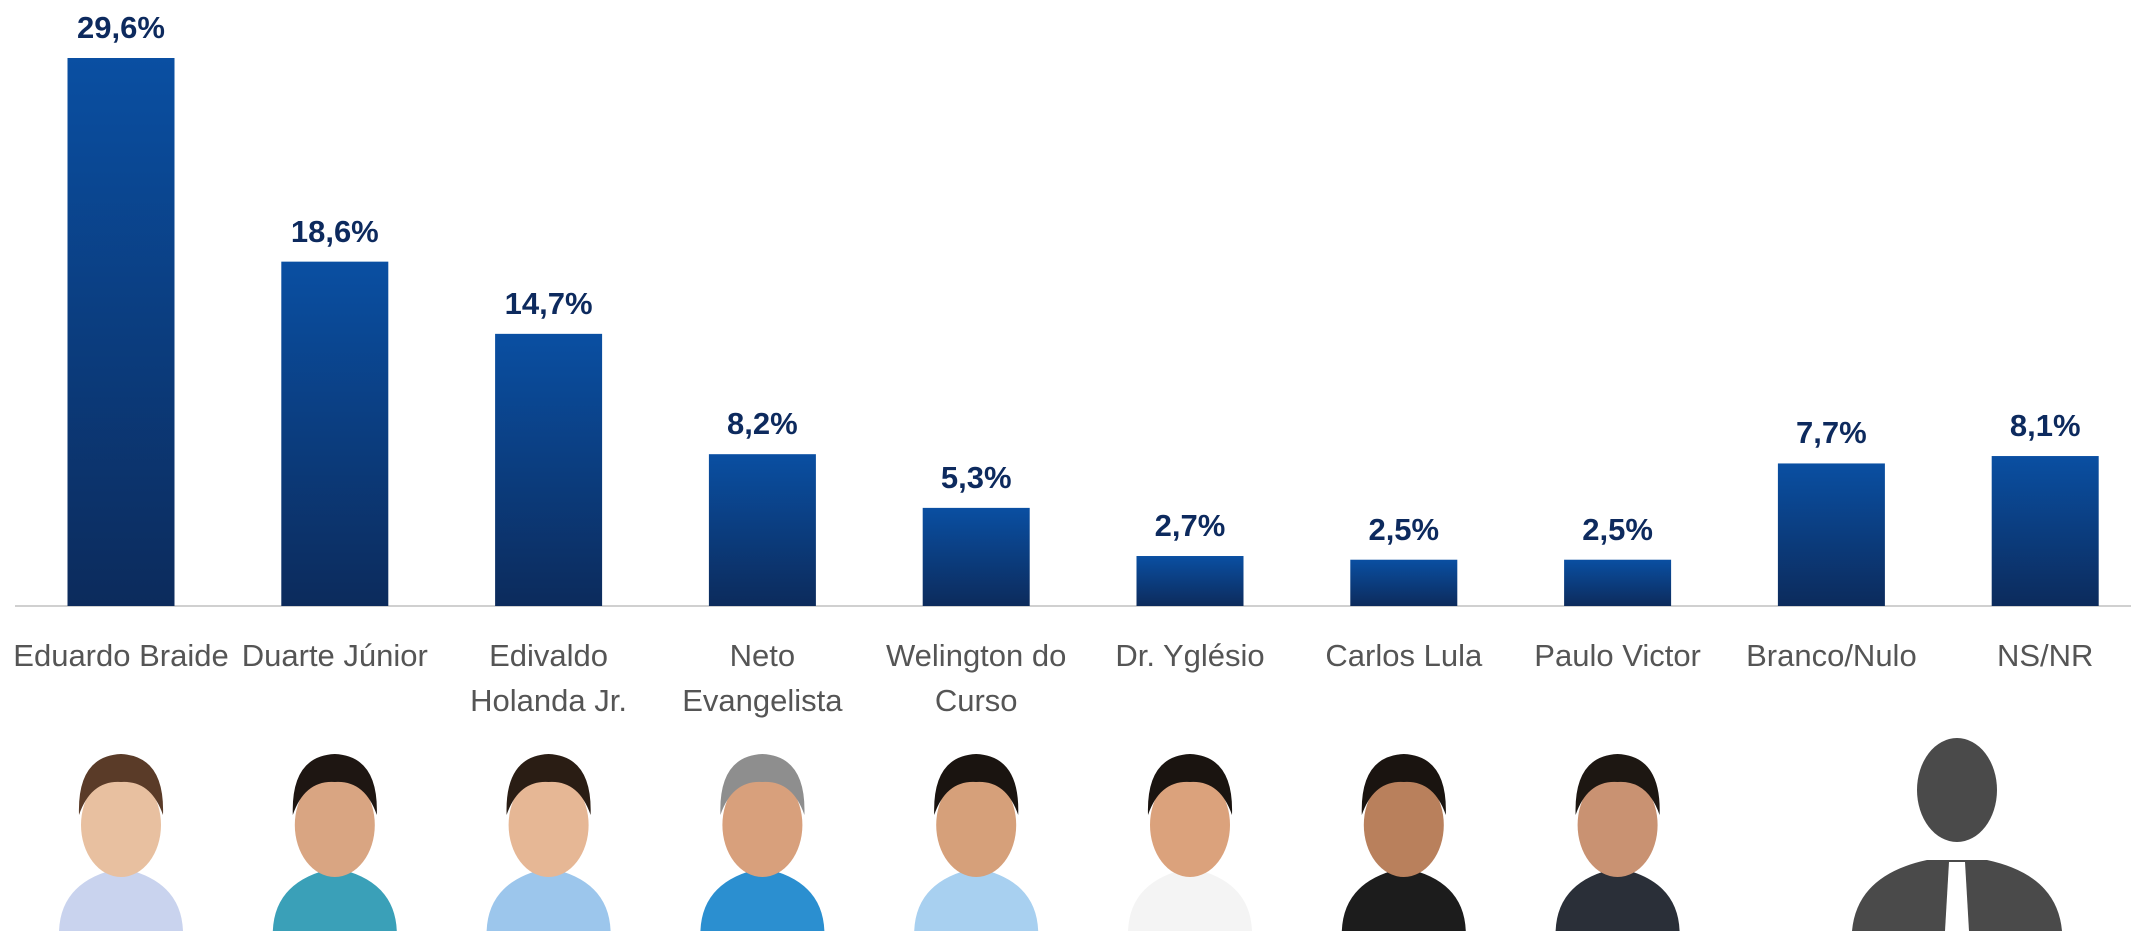  What do you see at coordinates (548, 303) in the screenshot?
I see `value-label: 14,7%` at bounding box center [548, 303].